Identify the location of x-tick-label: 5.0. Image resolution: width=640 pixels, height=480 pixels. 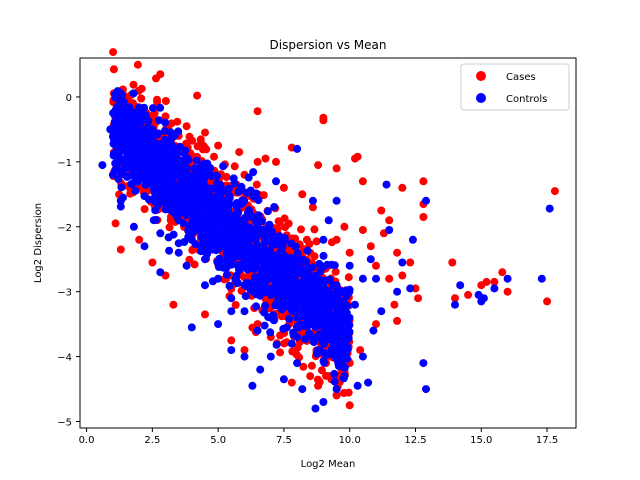
(218, 440).